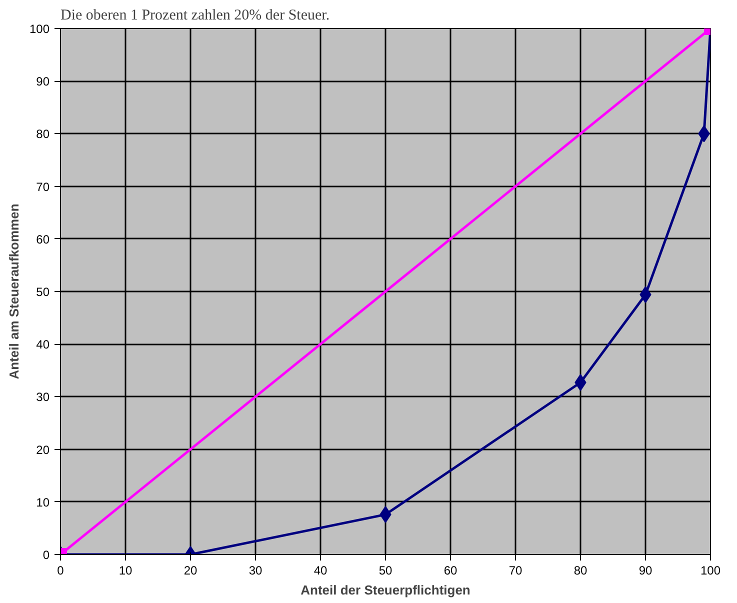  What do you see at coordinates (580, 382) in the screenshot?
I see `point` at bounding box center [580, 382].